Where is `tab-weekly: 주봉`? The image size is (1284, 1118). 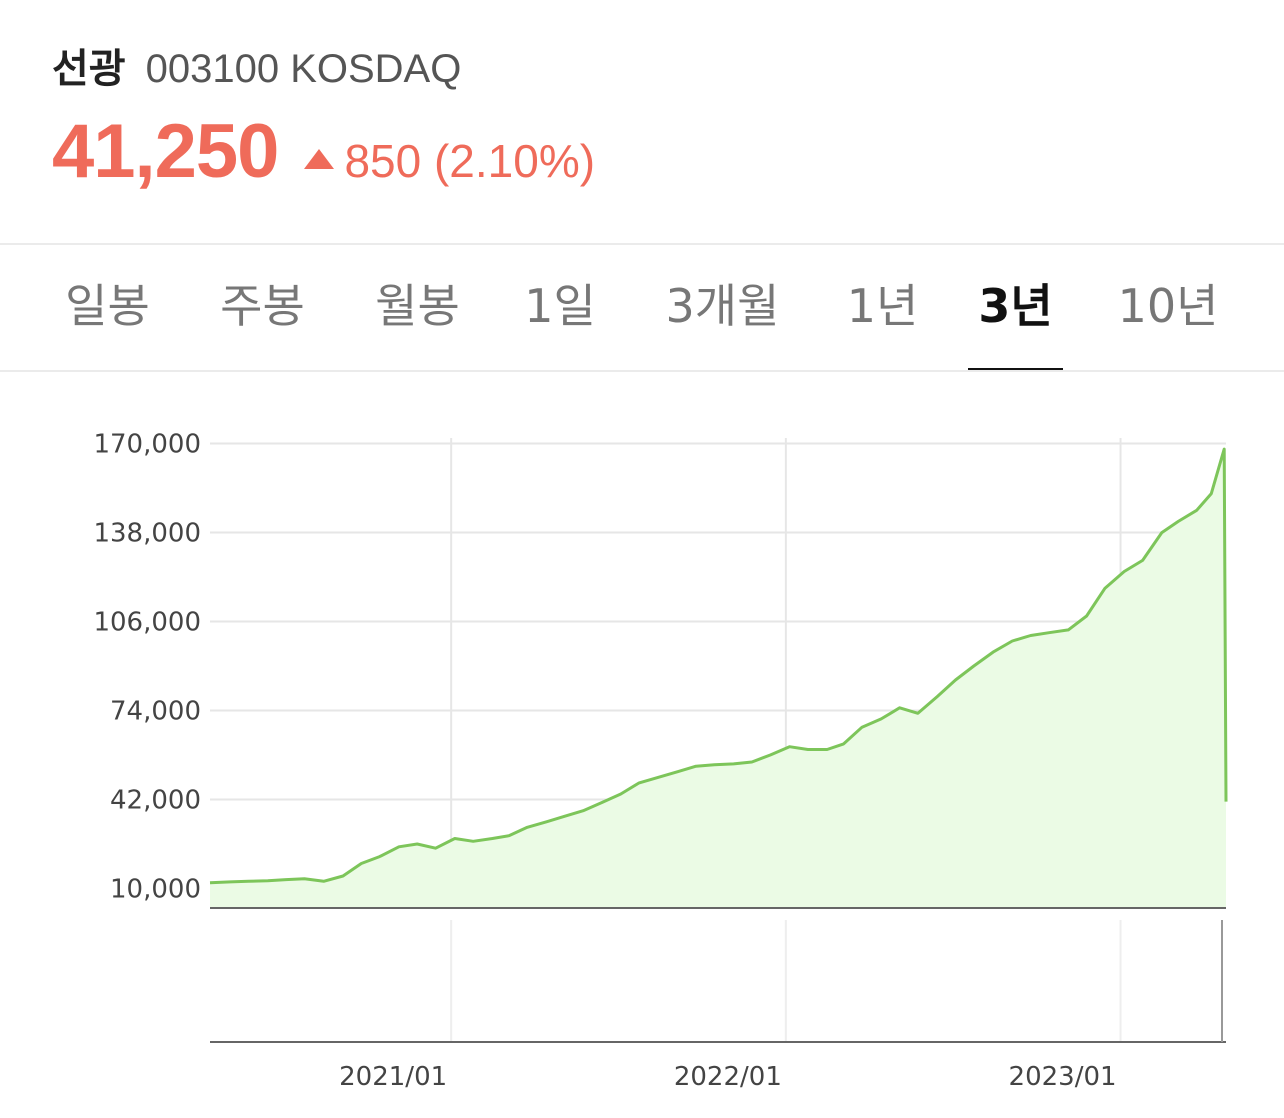 tab-weekly: 주봉 is located at coordinates (262, 306).